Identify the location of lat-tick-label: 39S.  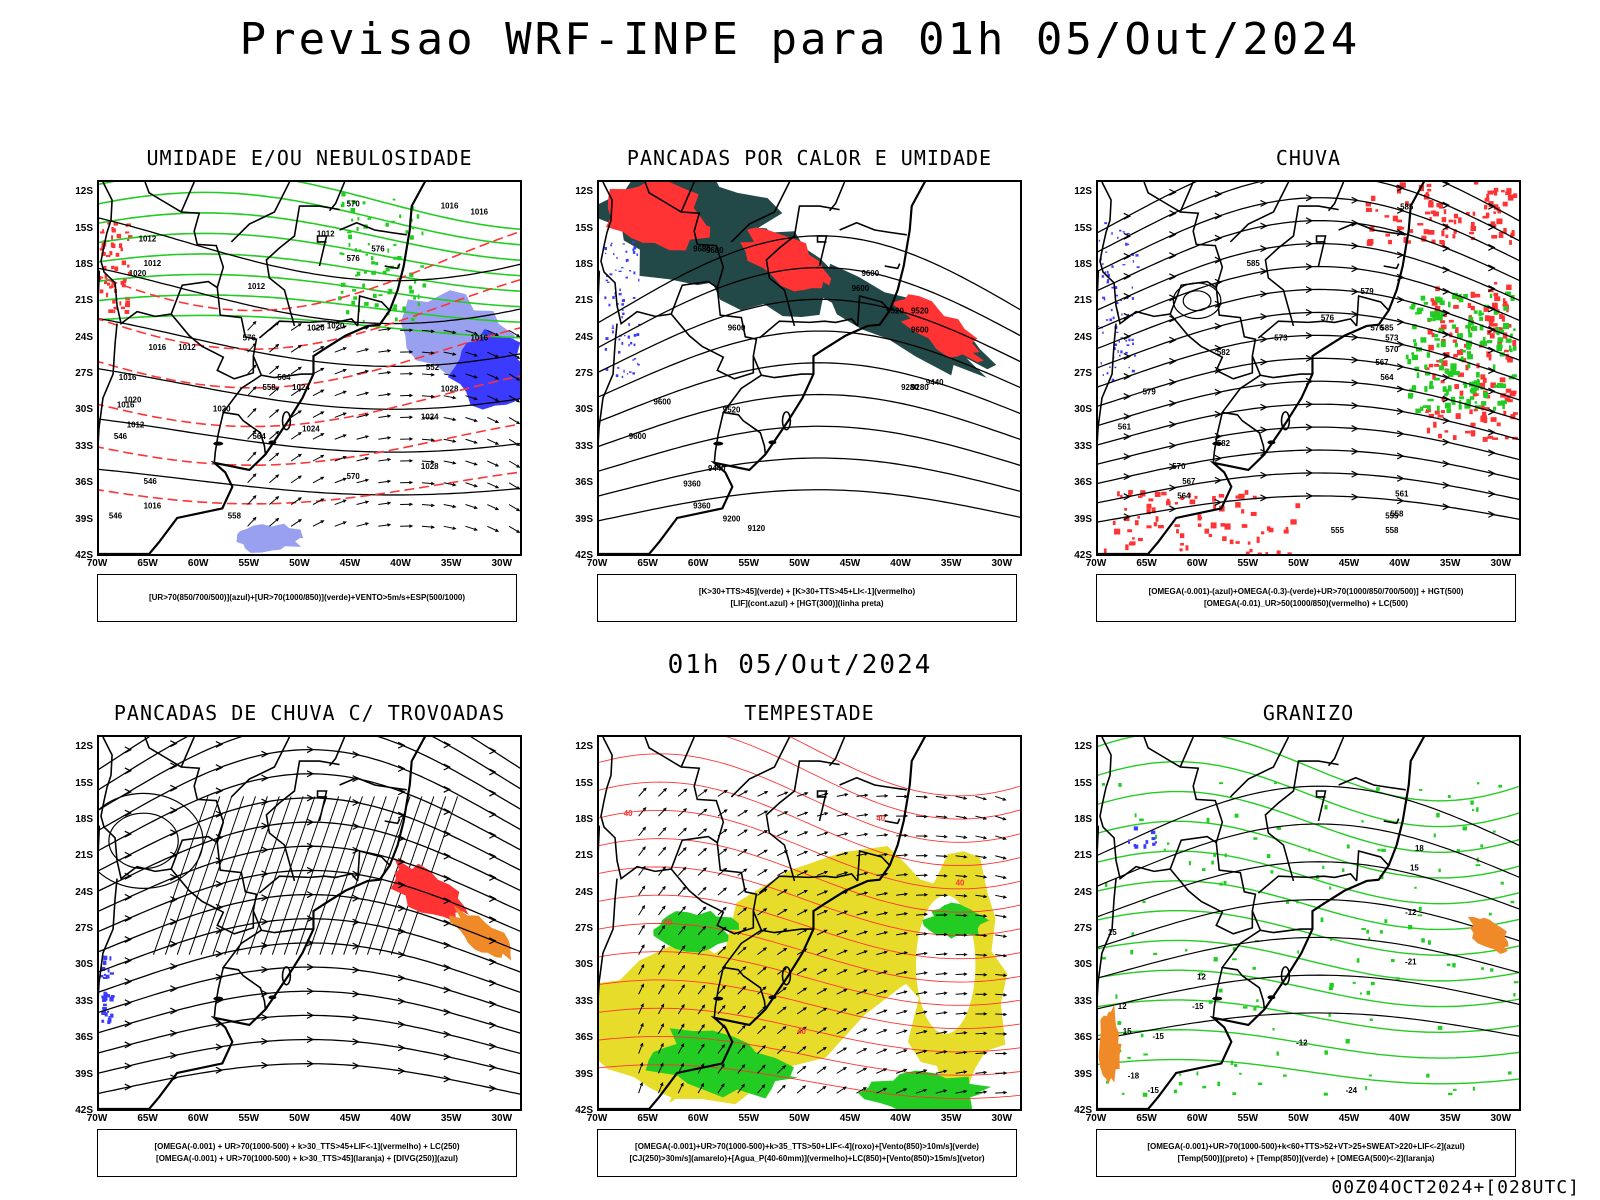
(84, 519).